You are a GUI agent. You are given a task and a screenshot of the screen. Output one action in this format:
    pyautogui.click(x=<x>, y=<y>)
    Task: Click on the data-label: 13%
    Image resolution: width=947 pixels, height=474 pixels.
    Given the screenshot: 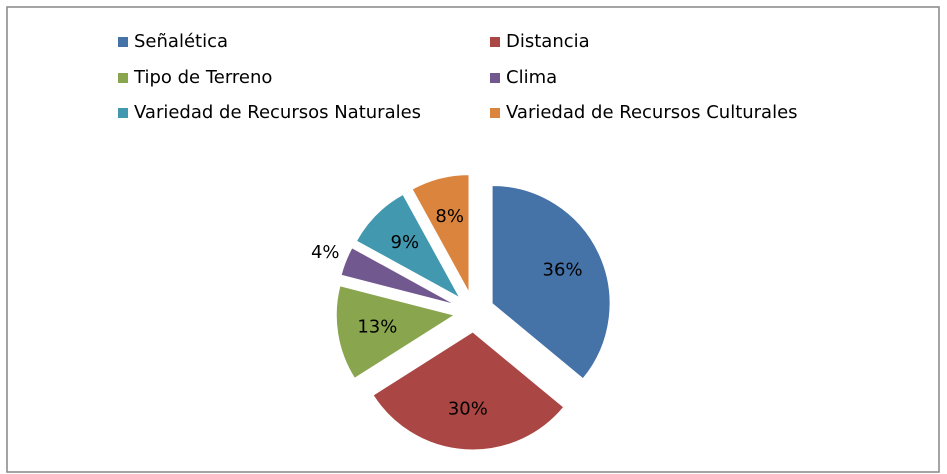 What is the action you would take?
    pyautogui.click(x=377, y=326)
    